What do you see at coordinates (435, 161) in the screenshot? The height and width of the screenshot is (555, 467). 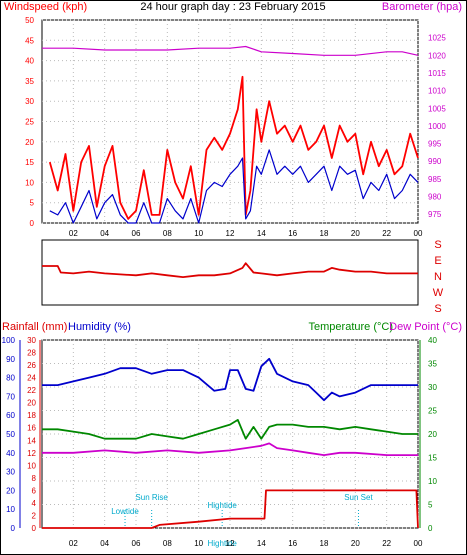 I see `y-tick-label: 990` at bounding box center [435, 161].